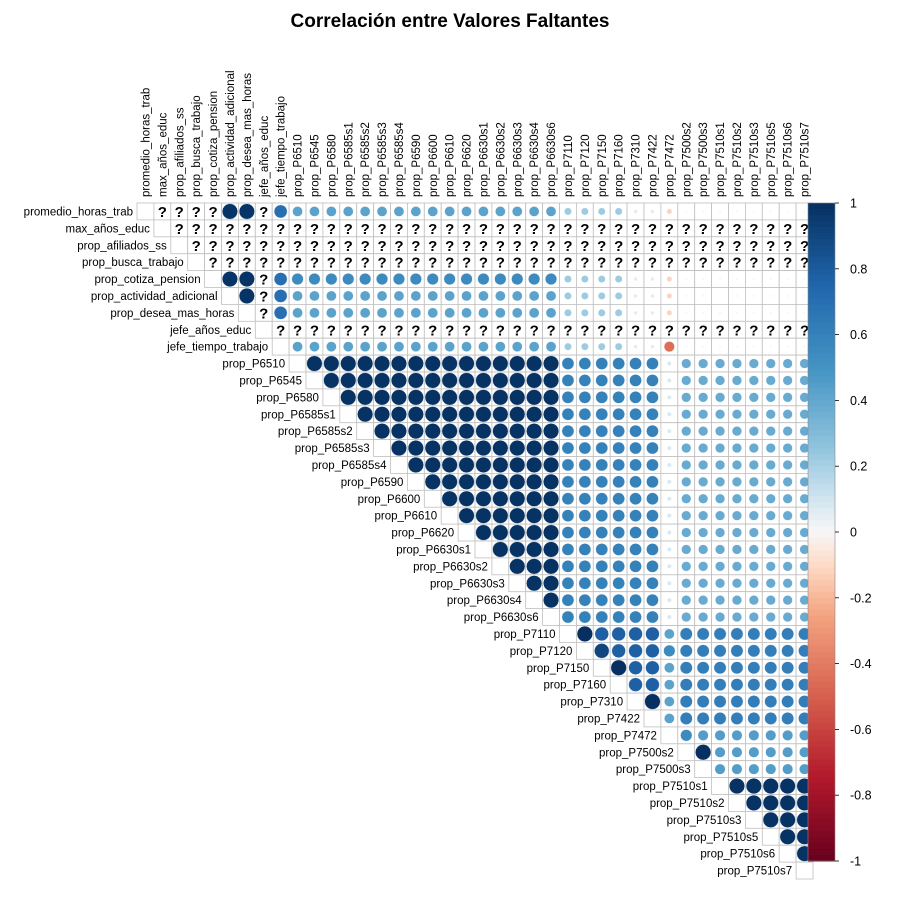 This screenshot has width=900, height=900. I want to click on row-label: prop_P7160, so click(575, 686).